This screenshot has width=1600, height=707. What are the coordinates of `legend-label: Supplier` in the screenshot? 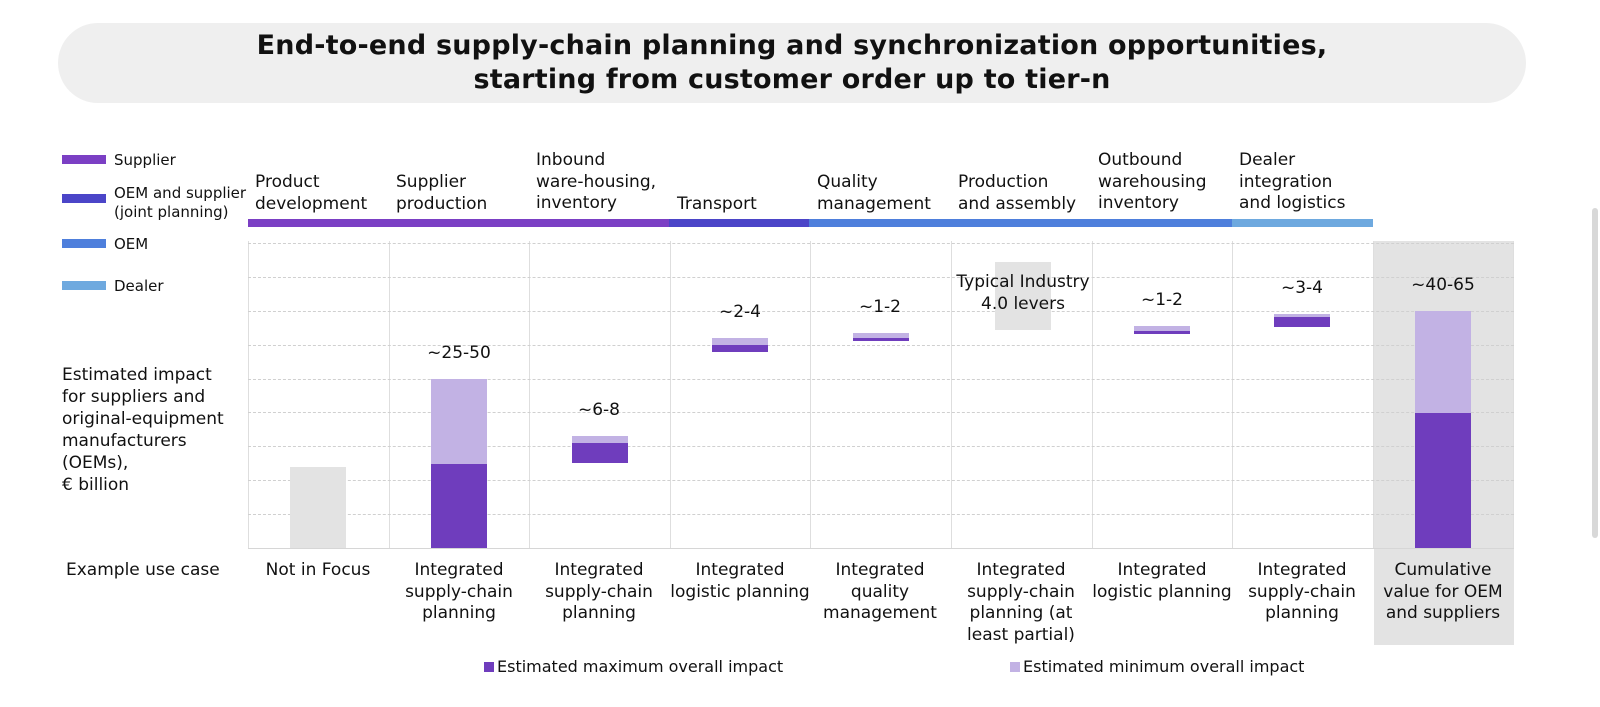 It's located at (145, 160).